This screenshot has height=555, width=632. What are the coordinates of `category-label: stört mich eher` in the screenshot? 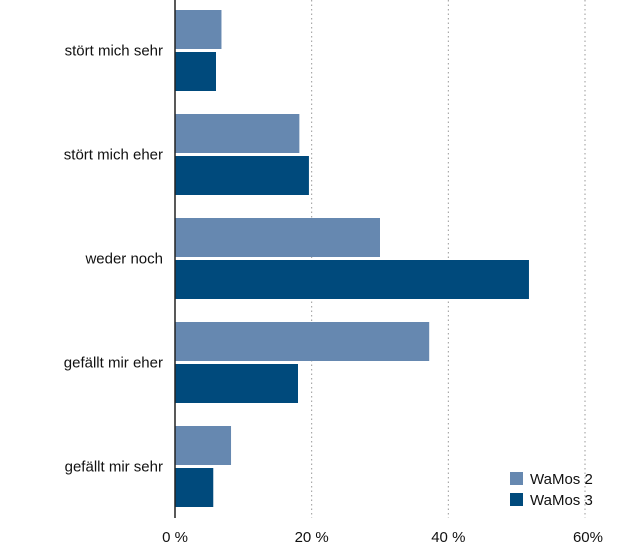 It's located at (113, 155).